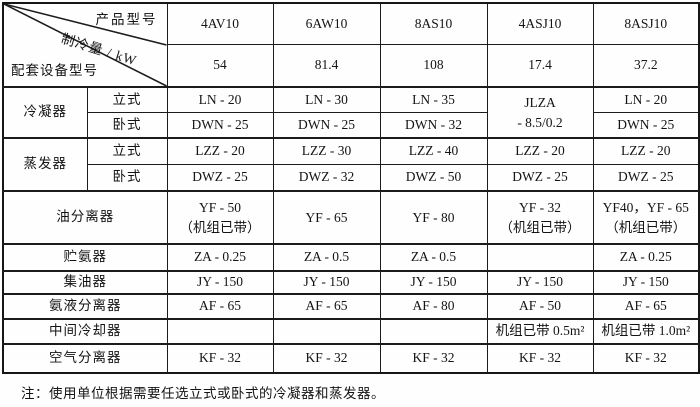  Describe the element at coordinates (540, 122) in the screenshot. I see `condenser-merged-line2: - 8.5/0.2` at that location.